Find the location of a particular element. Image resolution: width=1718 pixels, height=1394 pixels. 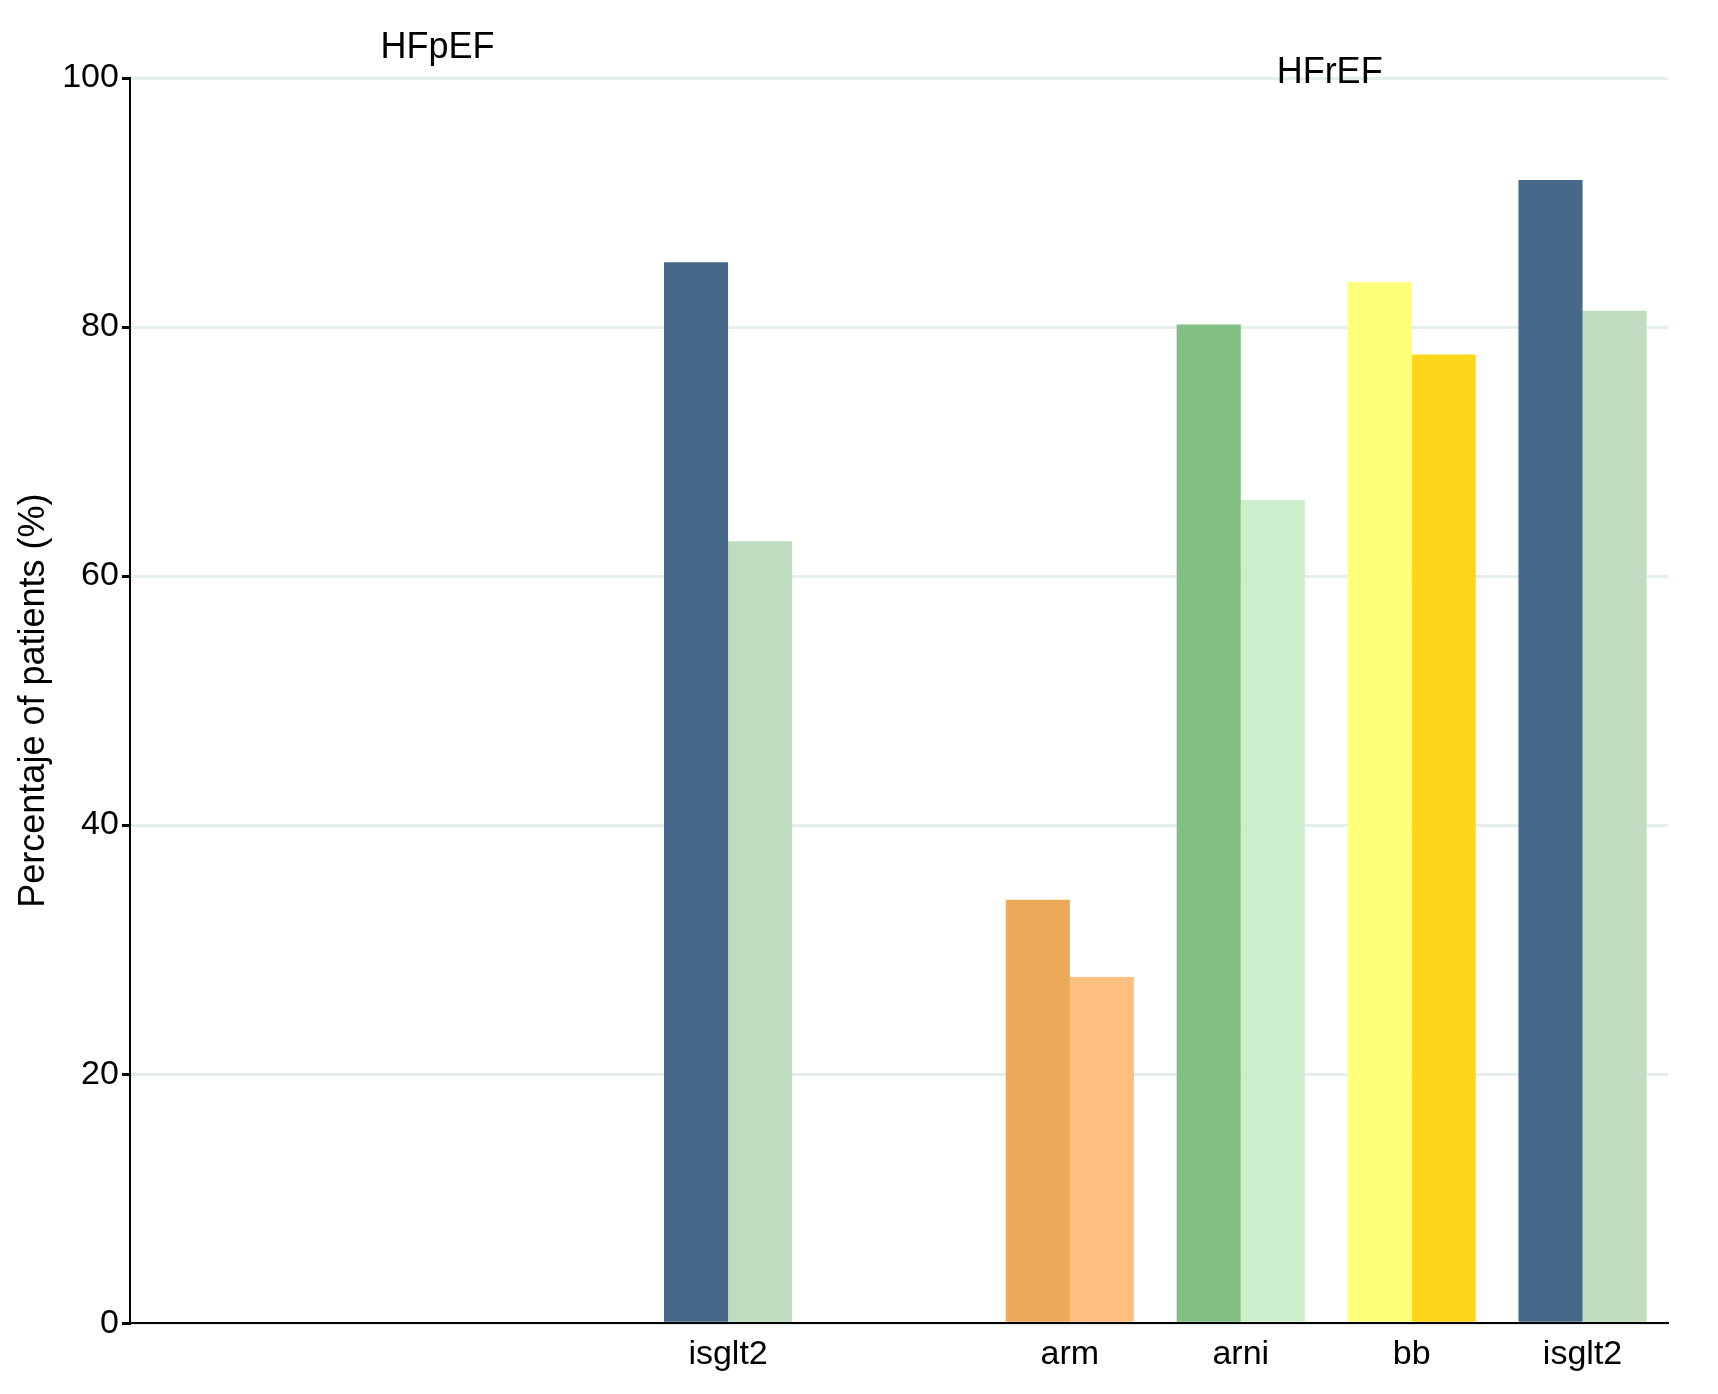

annotation: HFrEF is located at coordinates (1329, 70).